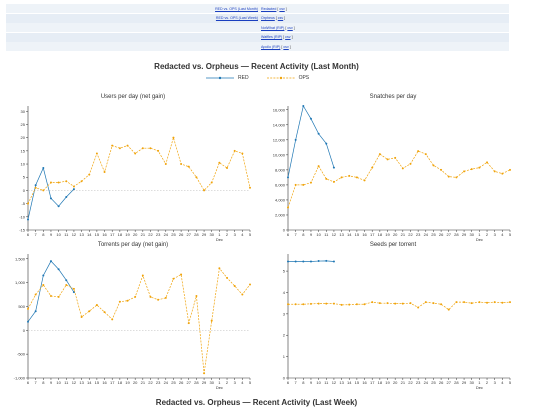 The height and width of the screenshot is (407, 540). I want to click on nav-row: Apollo (RIP)[csv], so click(257, 46).